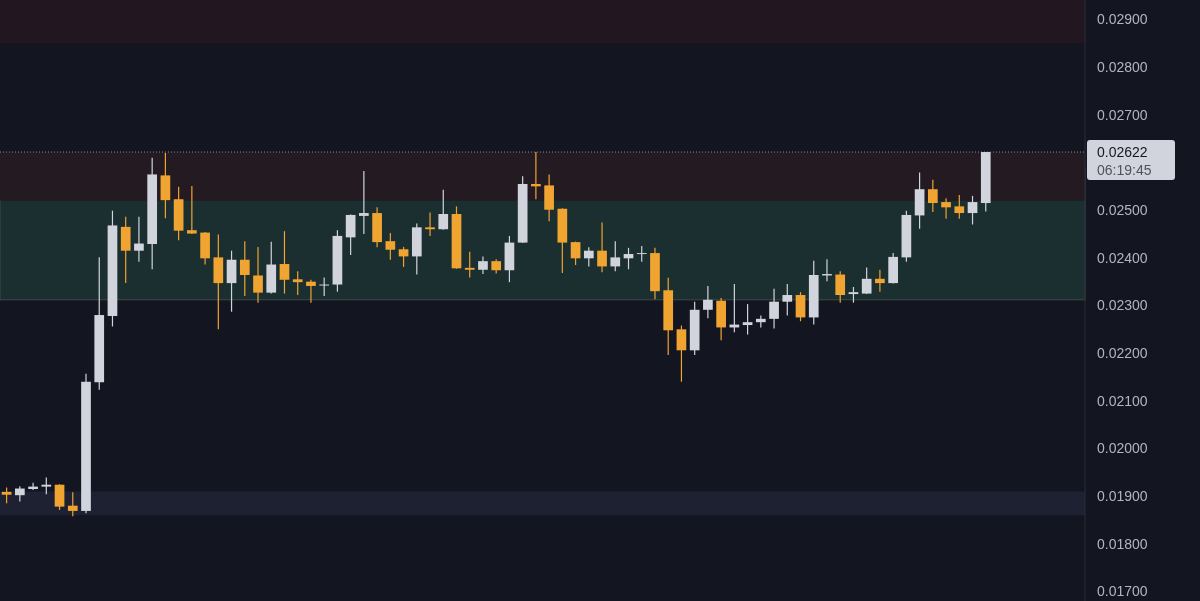 This screenshot has height=601, width=1200. I want to click on text: 06:19:45, so click(1124, 169).